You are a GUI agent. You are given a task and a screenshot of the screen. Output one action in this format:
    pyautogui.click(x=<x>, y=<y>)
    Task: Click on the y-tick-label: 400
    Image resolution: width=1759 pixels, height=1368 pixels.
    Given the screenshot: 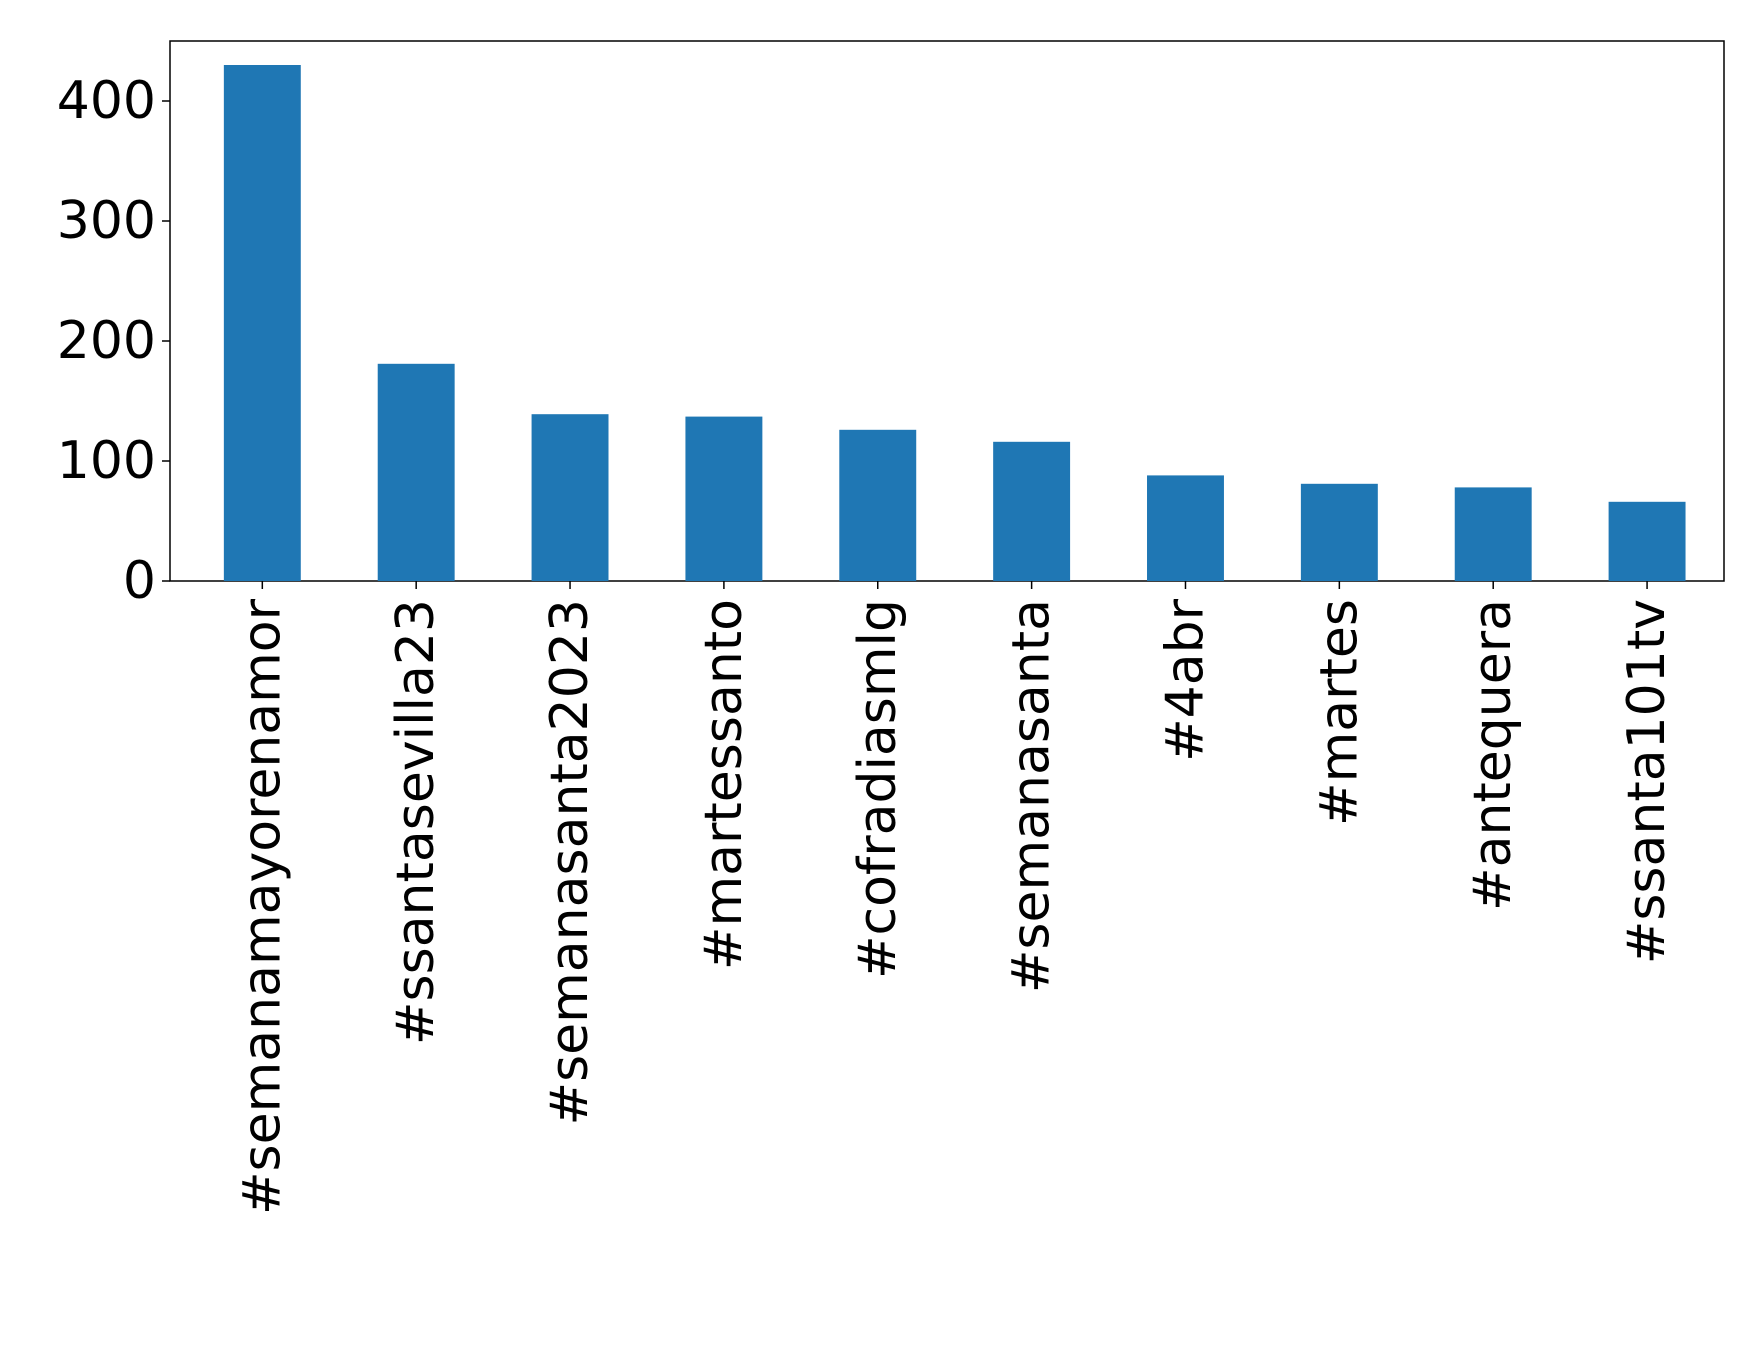 What is the action you would take?
    pyautogui.click(x=106, y=101)
    